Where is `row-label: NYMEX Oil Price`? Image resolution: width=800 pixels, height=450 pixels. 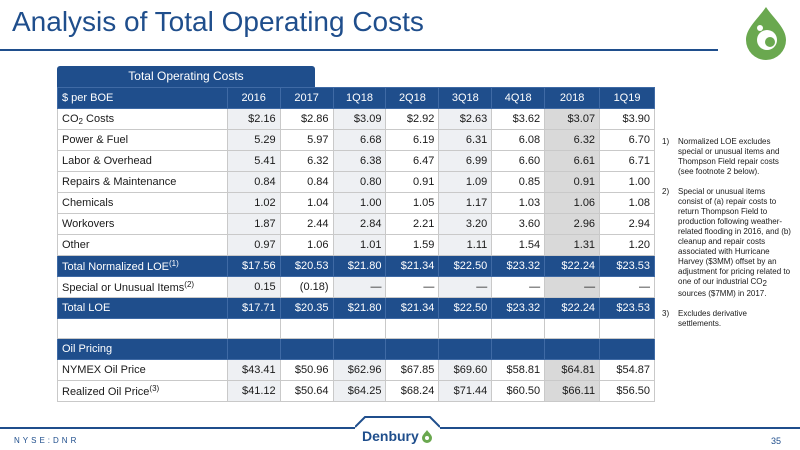
row-label: NYMEX Oil Price is located at coordinates (142, 370).